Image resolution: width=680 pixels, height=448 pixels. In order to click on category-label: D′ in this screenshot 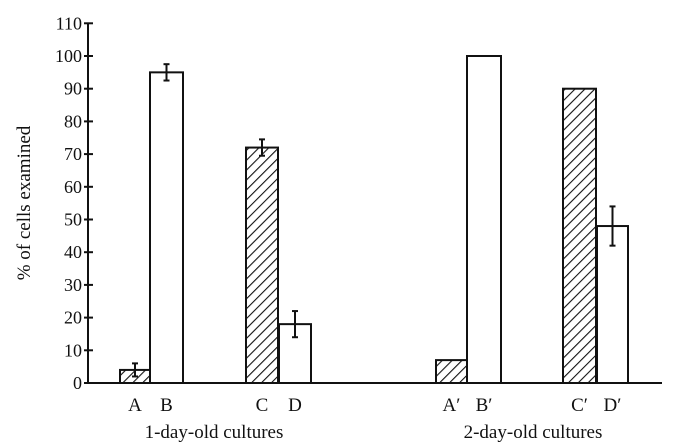, I will do `click(613, 405)`.